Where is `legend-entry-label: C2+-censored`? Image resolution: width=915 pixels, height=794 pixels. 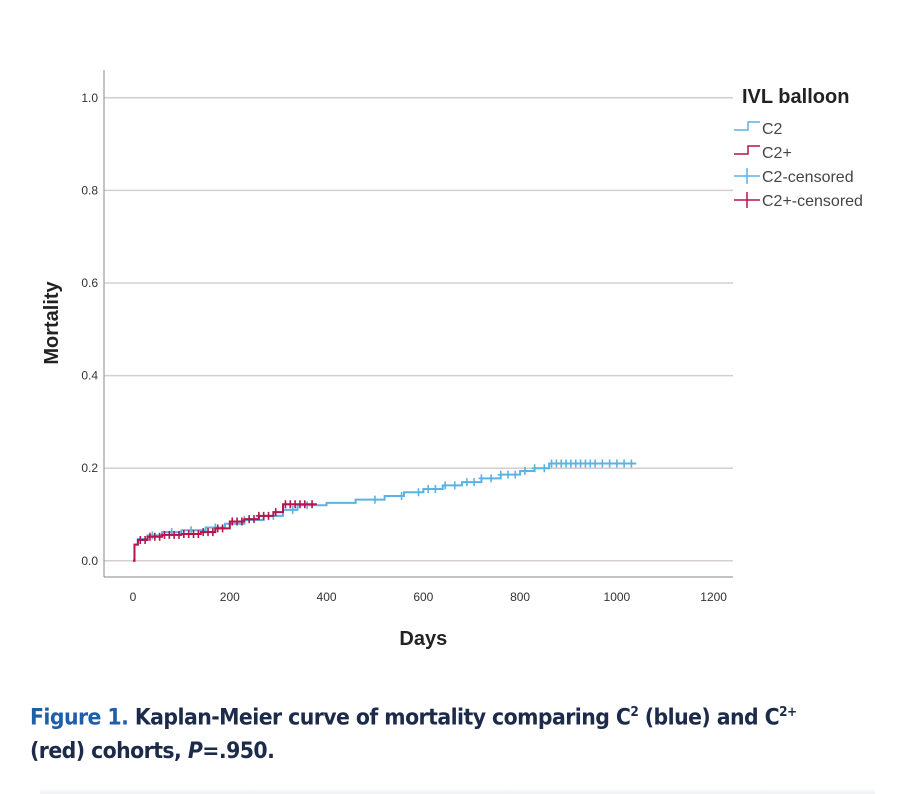
legend-entry-label: C2+-censored is located at coordinates (812, 201).